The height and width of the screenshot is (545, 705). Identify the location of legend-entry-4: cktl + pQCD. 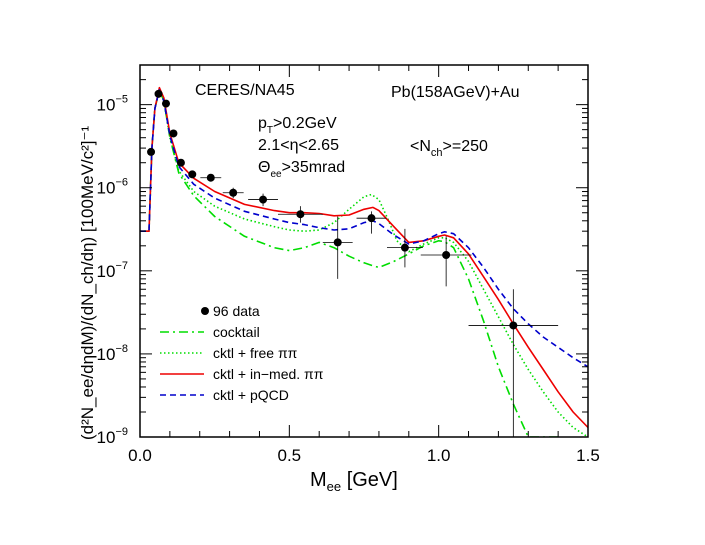
(224, 395).